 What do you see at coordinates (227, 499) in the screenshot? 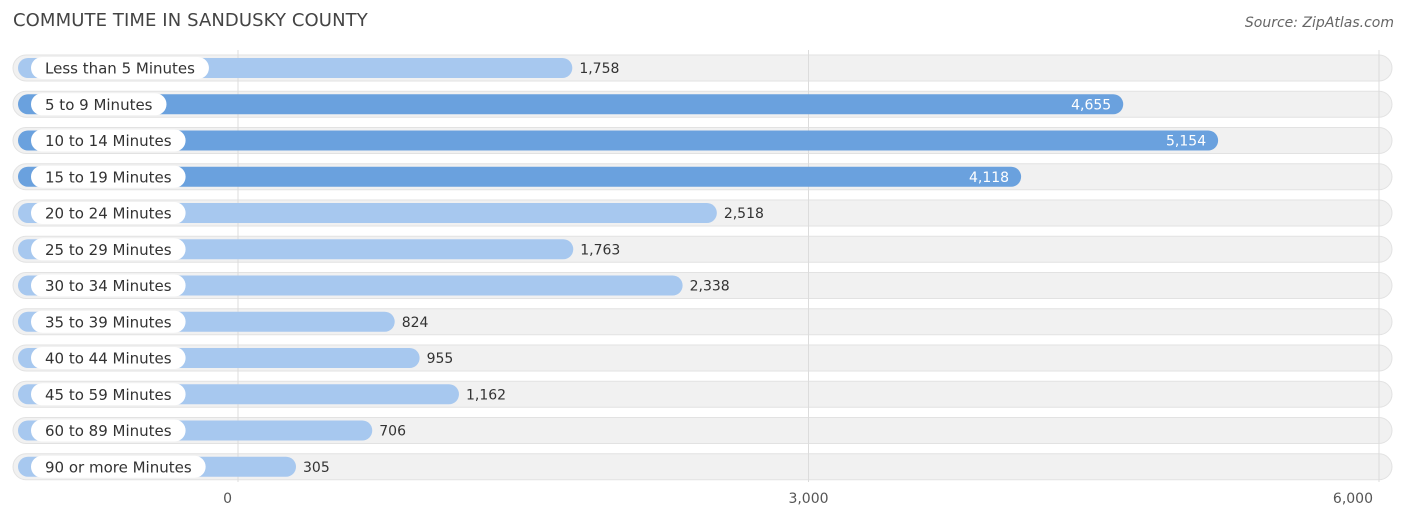
I see `x-tick-label: 0` at bounding box center [227, 499].